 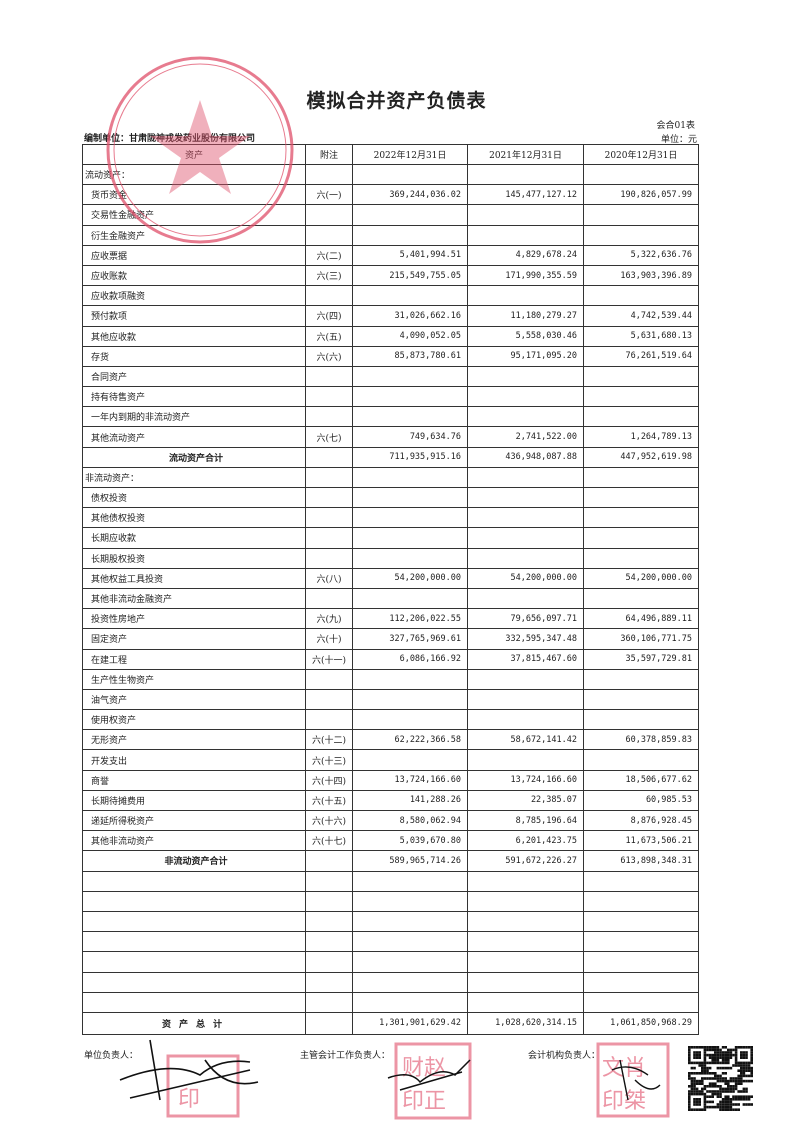 What do you see at coordinates (525, 437) in the screenshot?
I see `value-2021: 2,741,522.00` at bounding box center [525, 437].